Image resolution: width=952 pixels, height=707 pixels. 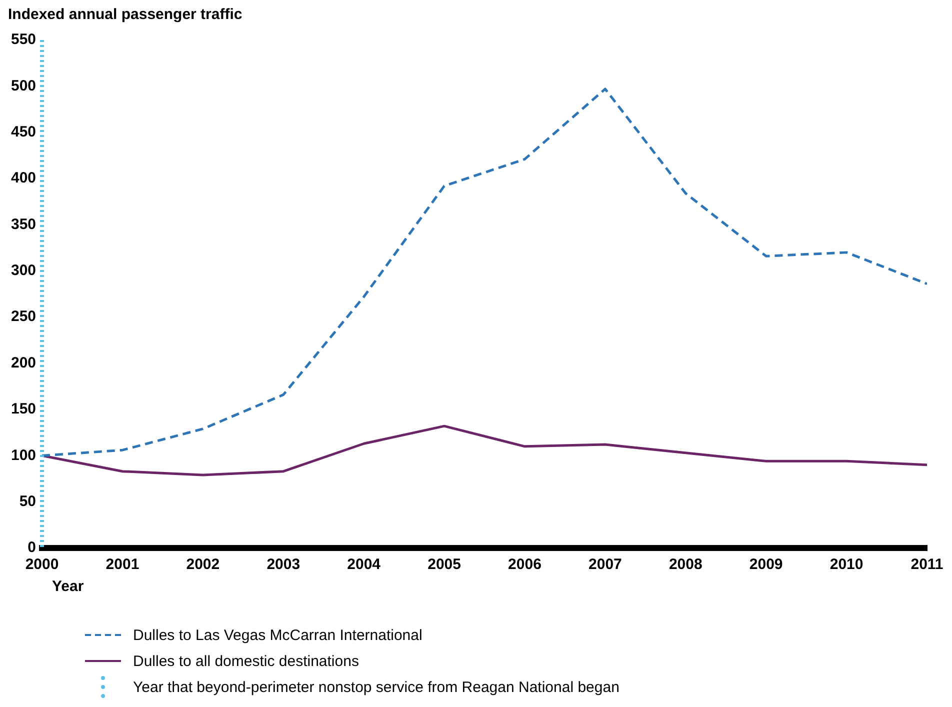 What do you see at coordinates (364, 565) in the screenshot?
I see `x-tick-label: 2004` at bounding box center [364, 565].